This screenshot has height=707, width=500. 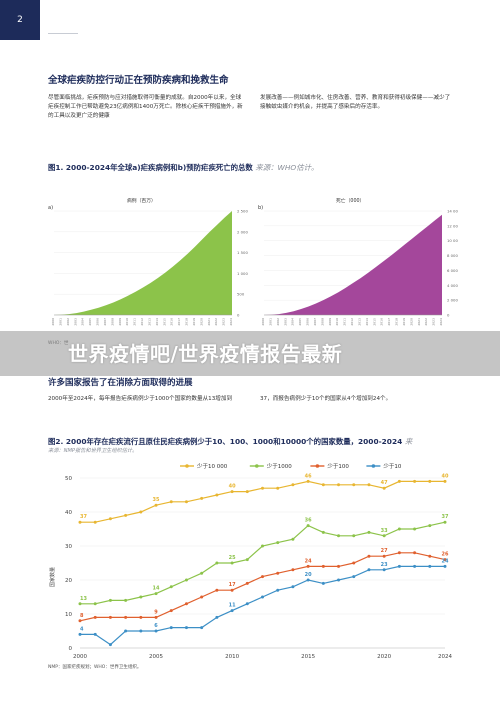 I want to click on data-label: 47, so click(x=384, y=483).